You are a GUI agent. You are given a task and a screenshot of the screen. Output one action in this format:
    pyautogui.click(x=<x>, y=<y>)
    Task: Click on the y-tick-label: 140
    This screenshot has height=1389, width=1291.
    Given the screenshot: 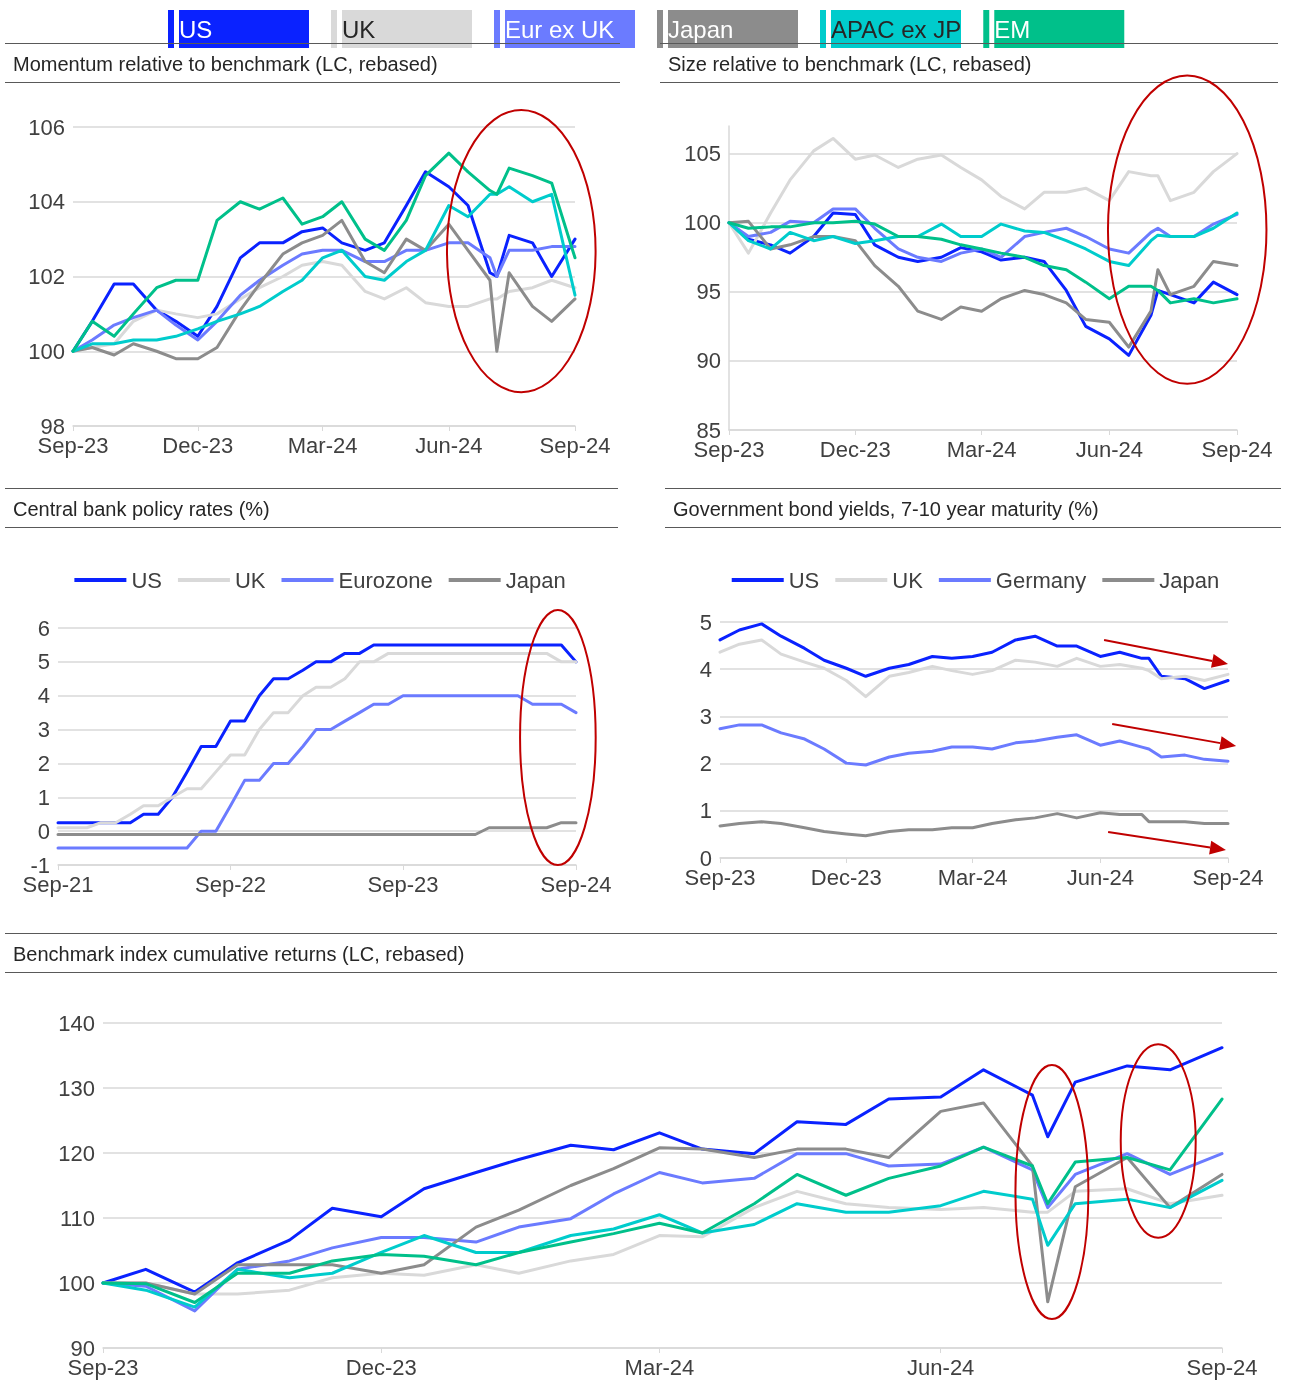 What is the action you would take?
    pyautogui.click(x=76, y=1023)
    